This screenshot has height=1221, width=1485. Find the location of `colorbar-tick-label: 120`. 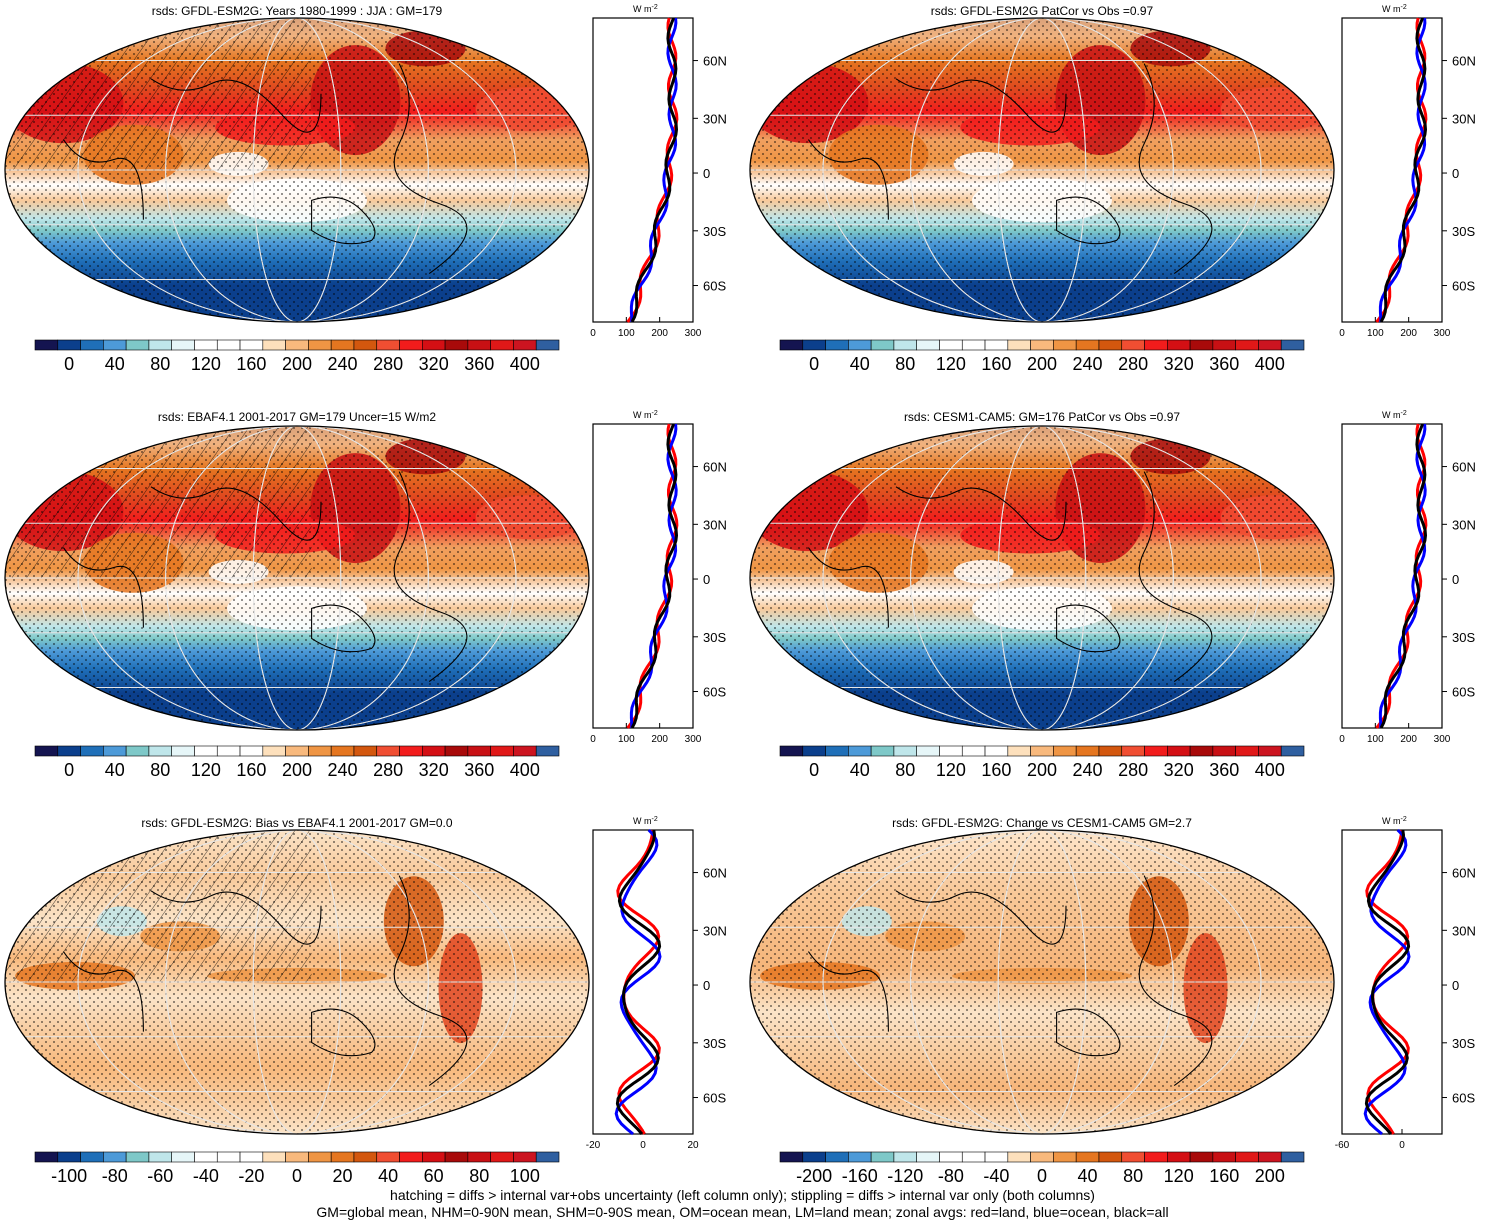

colorbar-tick-label: 120 is located at coordinates (1179, 1176).